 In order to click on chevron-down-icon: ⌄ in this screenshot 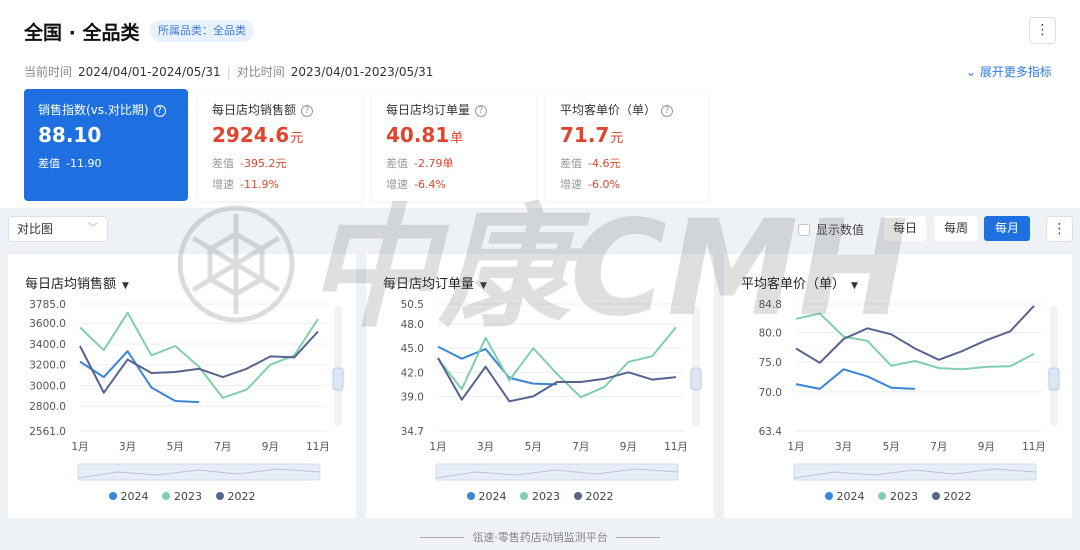, I will do `click(973, 72)`.